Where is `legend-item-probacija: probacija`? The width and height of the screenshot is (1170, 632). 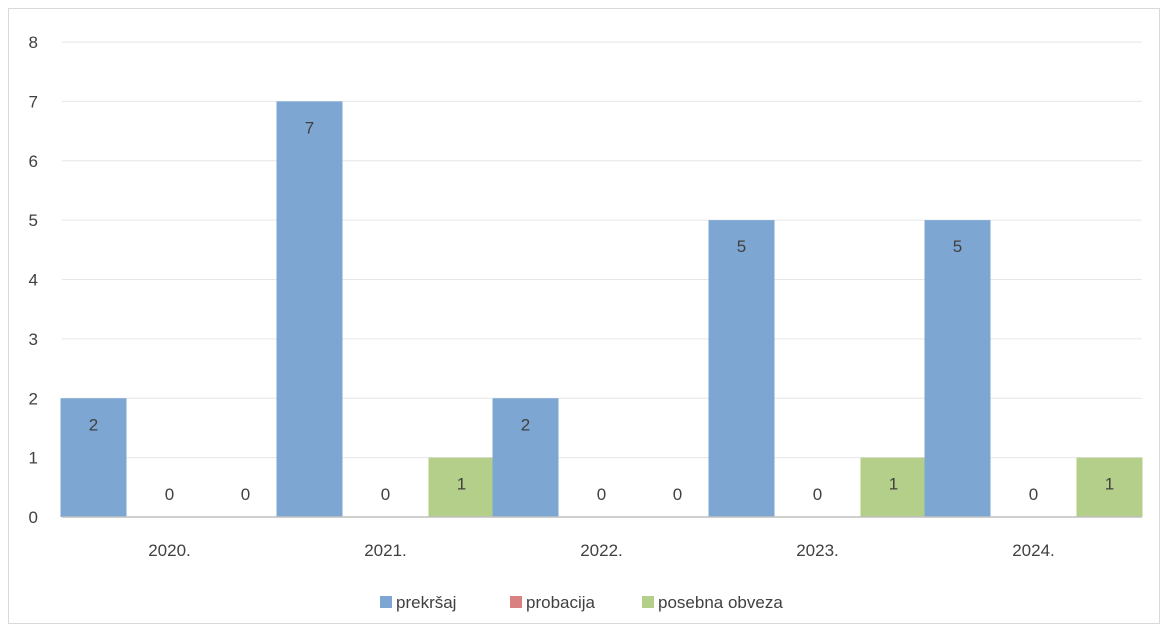
legend-item-probacija: probacija is located at coordinates (553, 602).